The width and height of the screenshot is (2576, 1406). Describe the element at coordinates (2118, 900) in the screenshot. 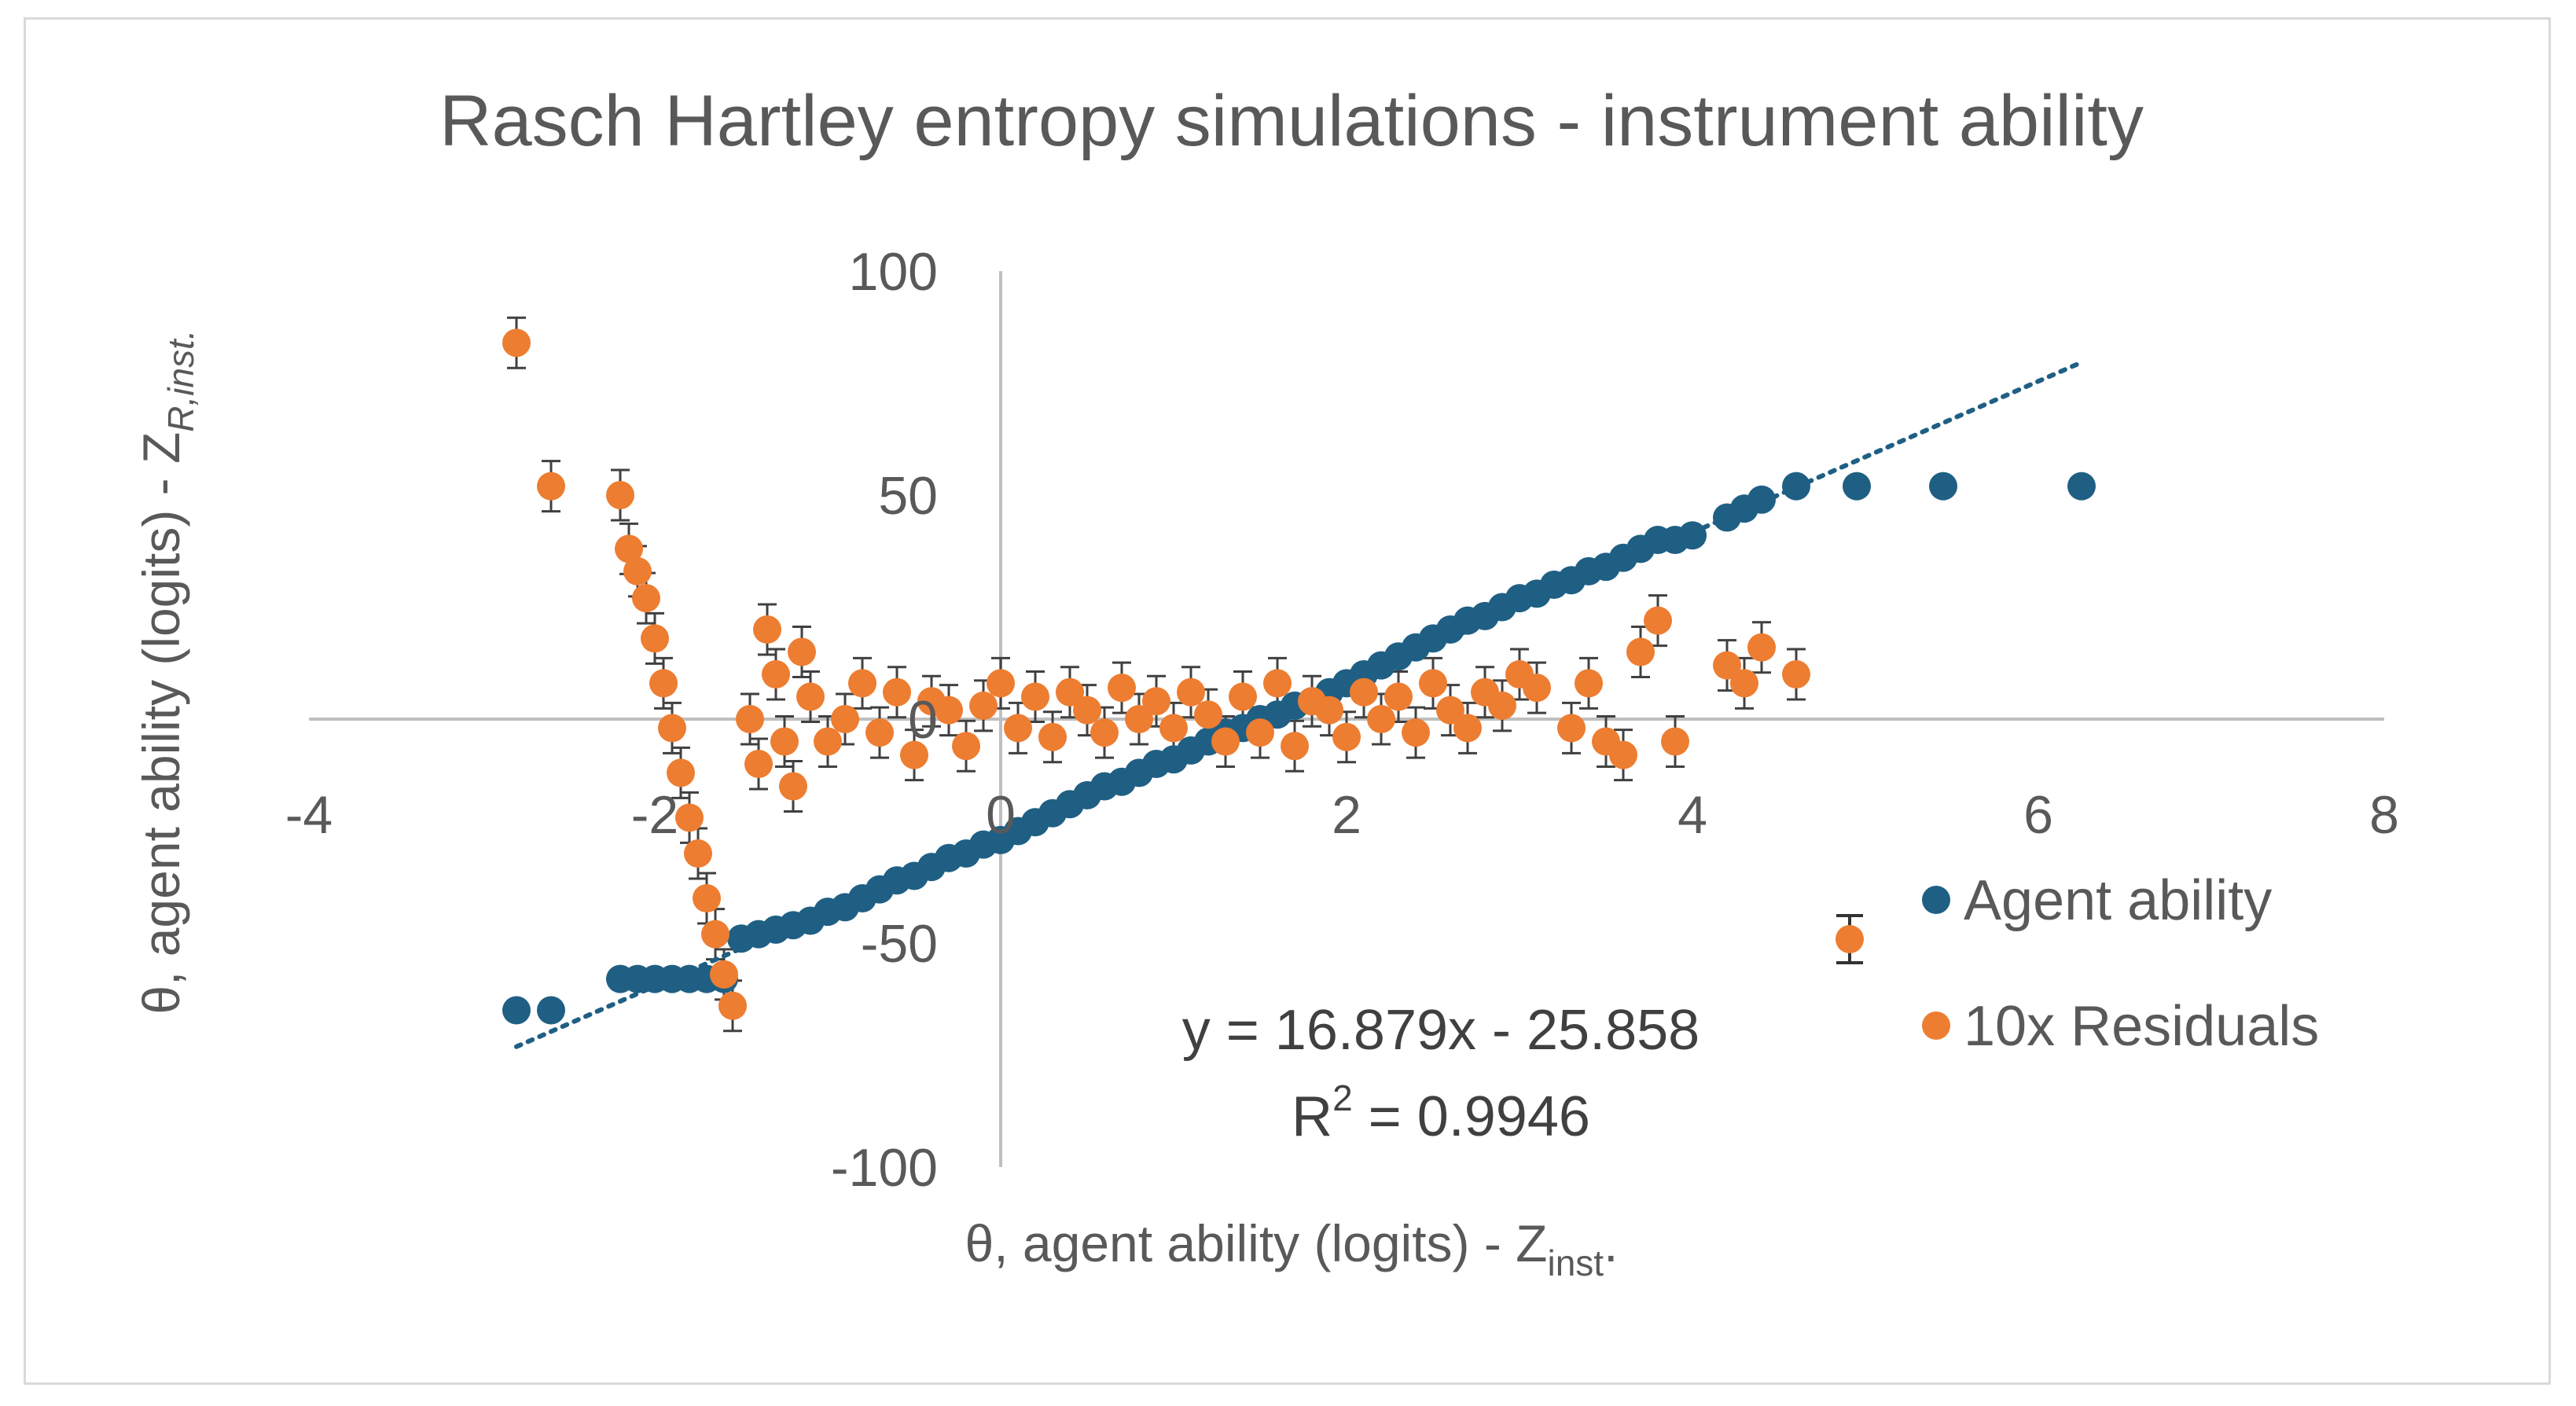

I see `legend-label-agent-ability: Agent ability` at that location.